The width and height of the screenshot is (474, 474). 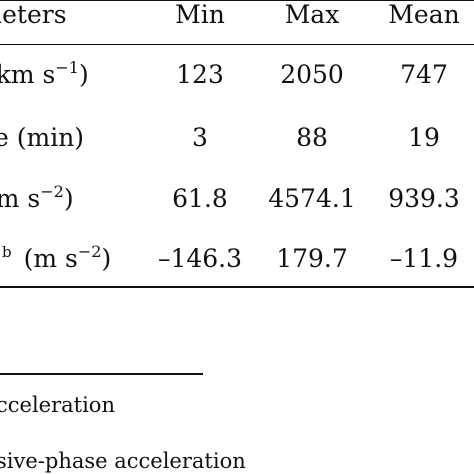 What do you see at coordinates (200, 74) in the screenshot?
I see `row-1-min: 123` at bounding box center [200, 74].